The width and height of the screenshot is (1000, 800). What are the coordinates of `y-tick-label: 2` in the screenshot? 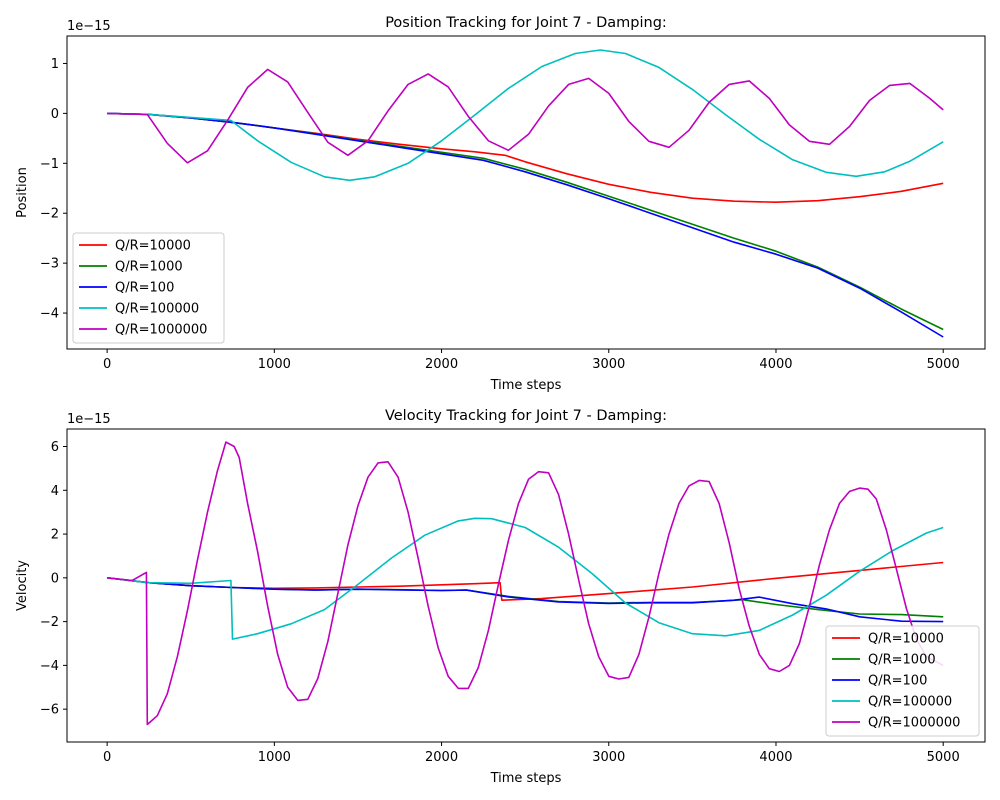 It's located at (55, 535).